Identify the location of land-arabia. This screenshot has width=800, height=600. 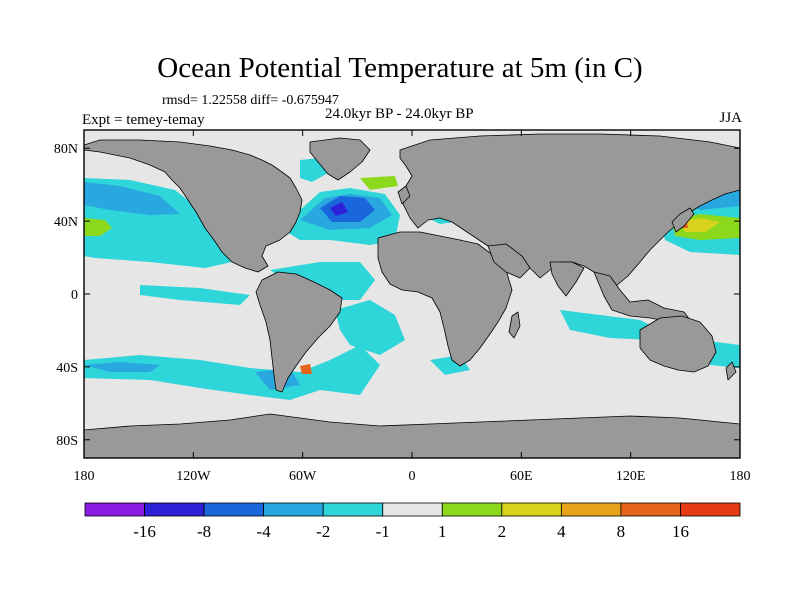
(509, 261).